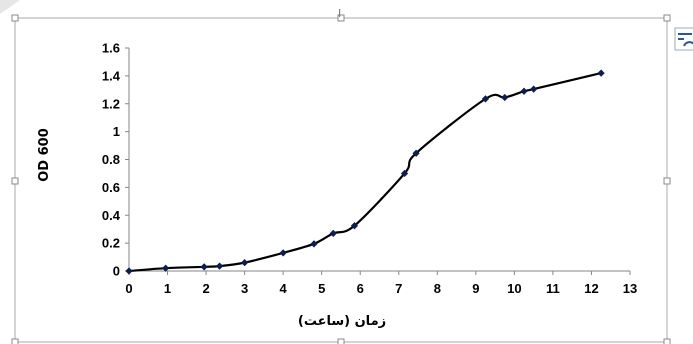  Describe the element at coordinates (111, 103) in the screenshot. I see `y-tick-label: 1.2` at that location.